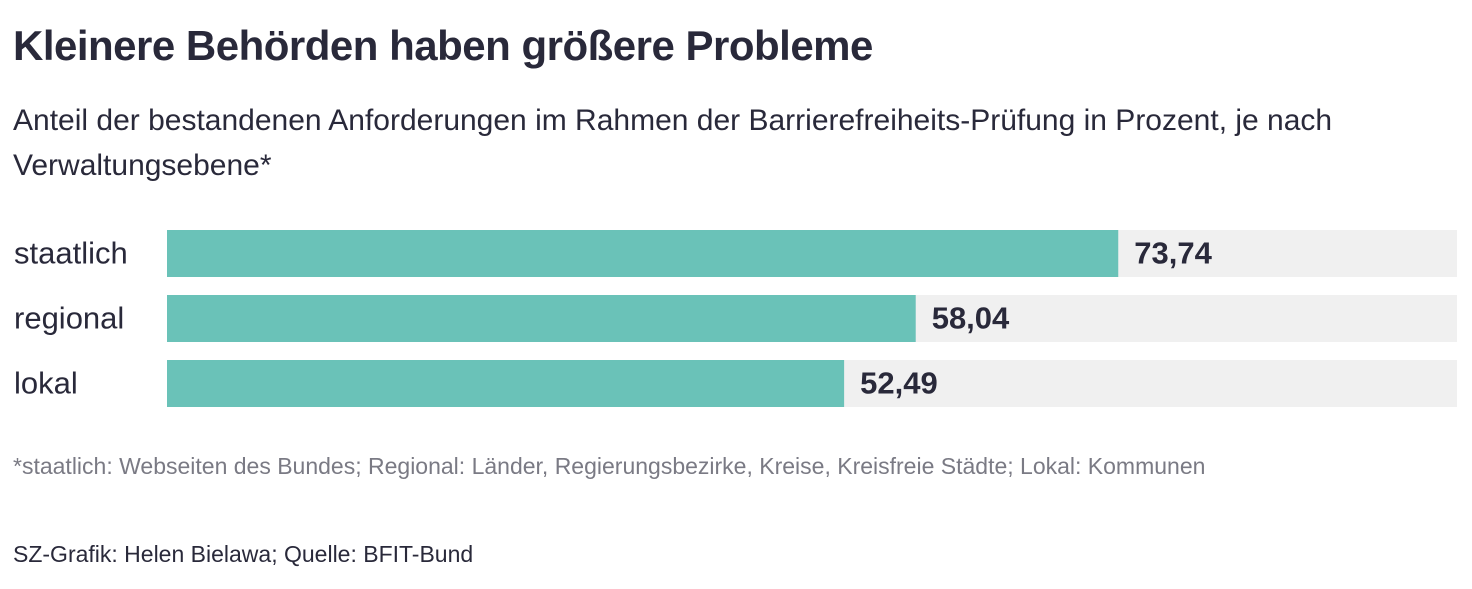 Image resolution: width=1472 pixels, height=589 pixels. Describe the element at coordinates (971, 318) in the screenshot. I see `value-label: 58,04` at that location.